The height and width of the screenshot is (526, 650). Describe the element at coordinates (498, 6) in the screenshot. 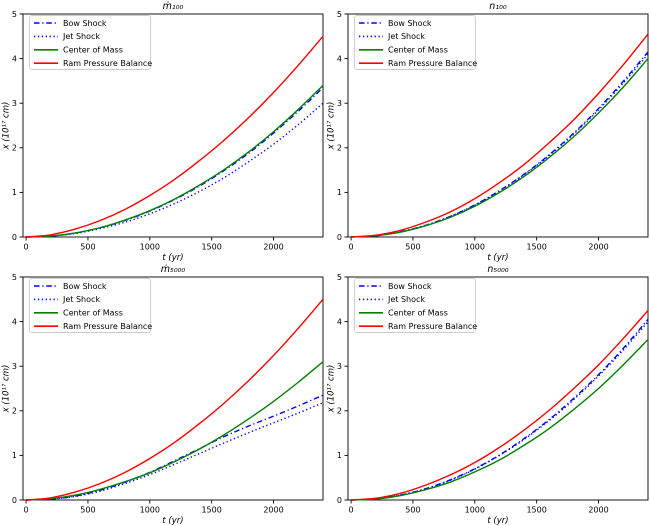

I see `plot-title-n100: n₁₀₀` at that location.